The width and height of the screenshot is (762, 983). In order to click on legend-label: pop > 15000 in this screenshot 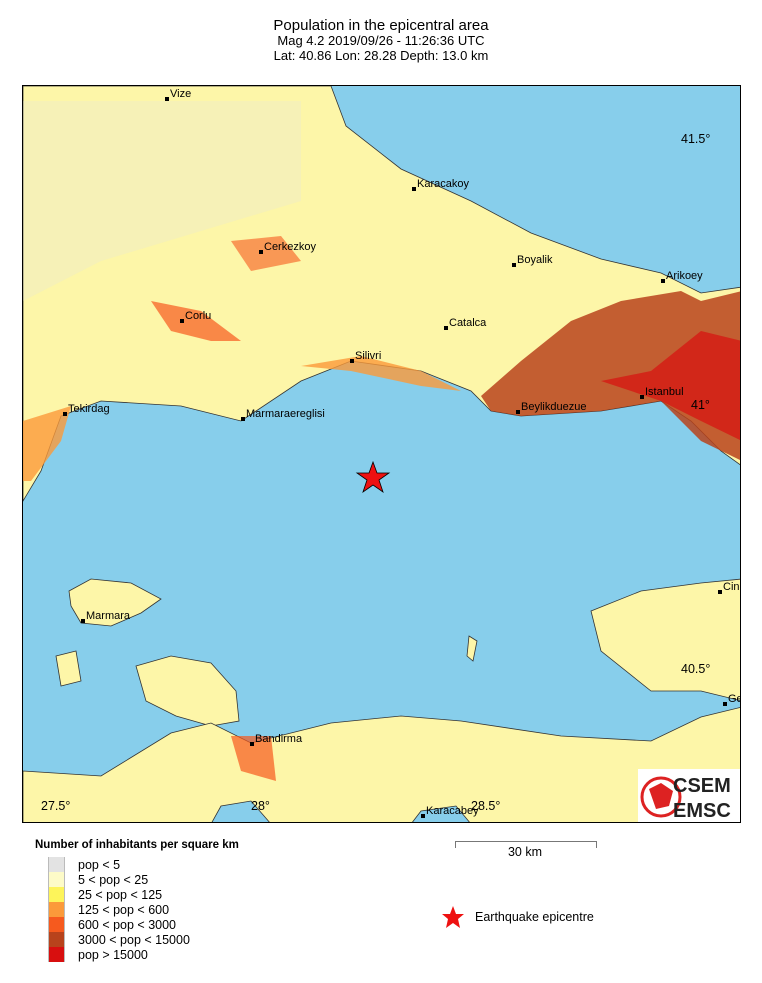, I will do `click(113, 954)`.